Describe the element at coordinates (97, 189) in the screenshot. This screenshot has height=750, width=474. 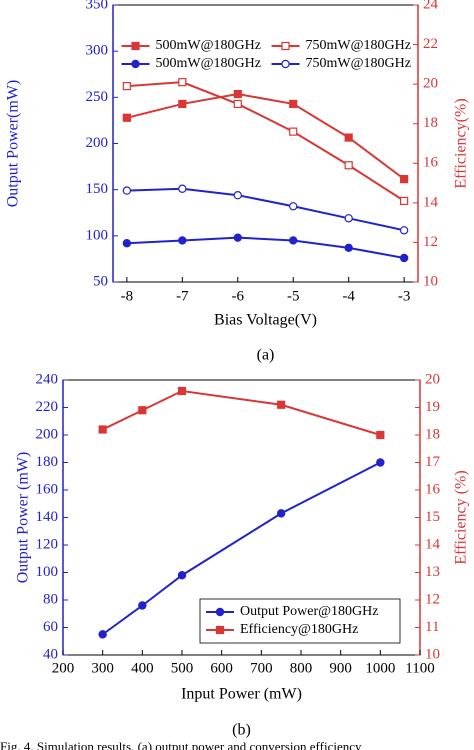
I see `y-tick-label: 150` at that location.